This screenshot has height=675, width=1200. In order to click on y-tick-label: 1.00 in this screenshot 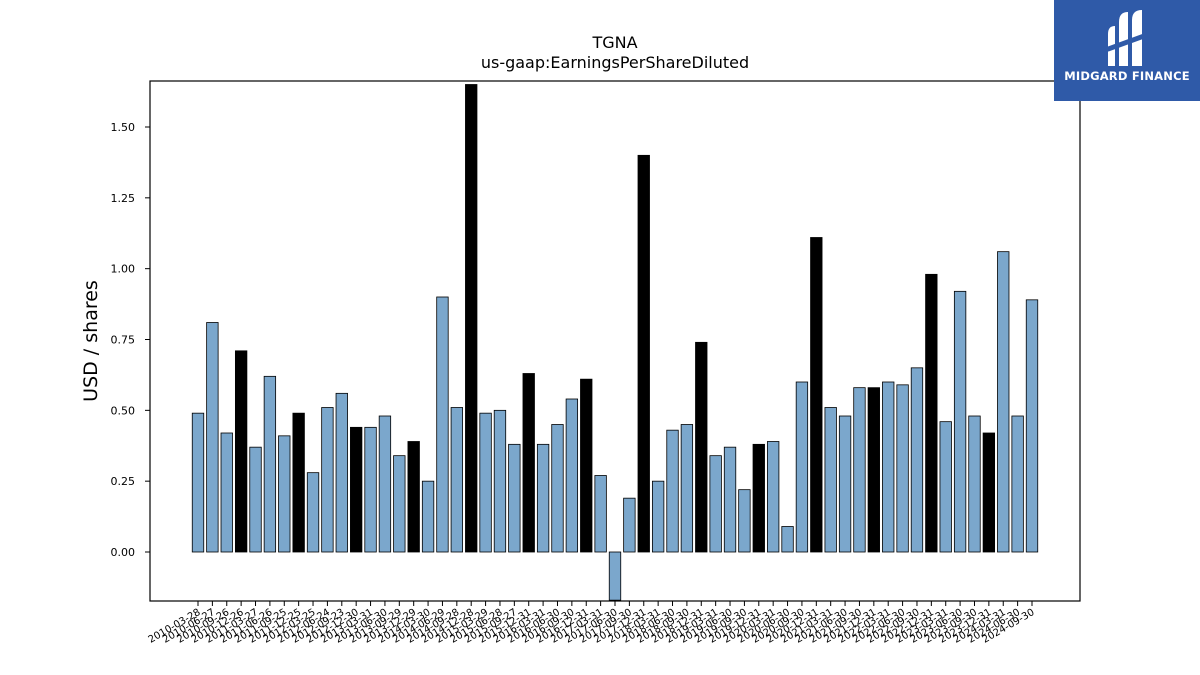, I will do `click(123, 269)`.